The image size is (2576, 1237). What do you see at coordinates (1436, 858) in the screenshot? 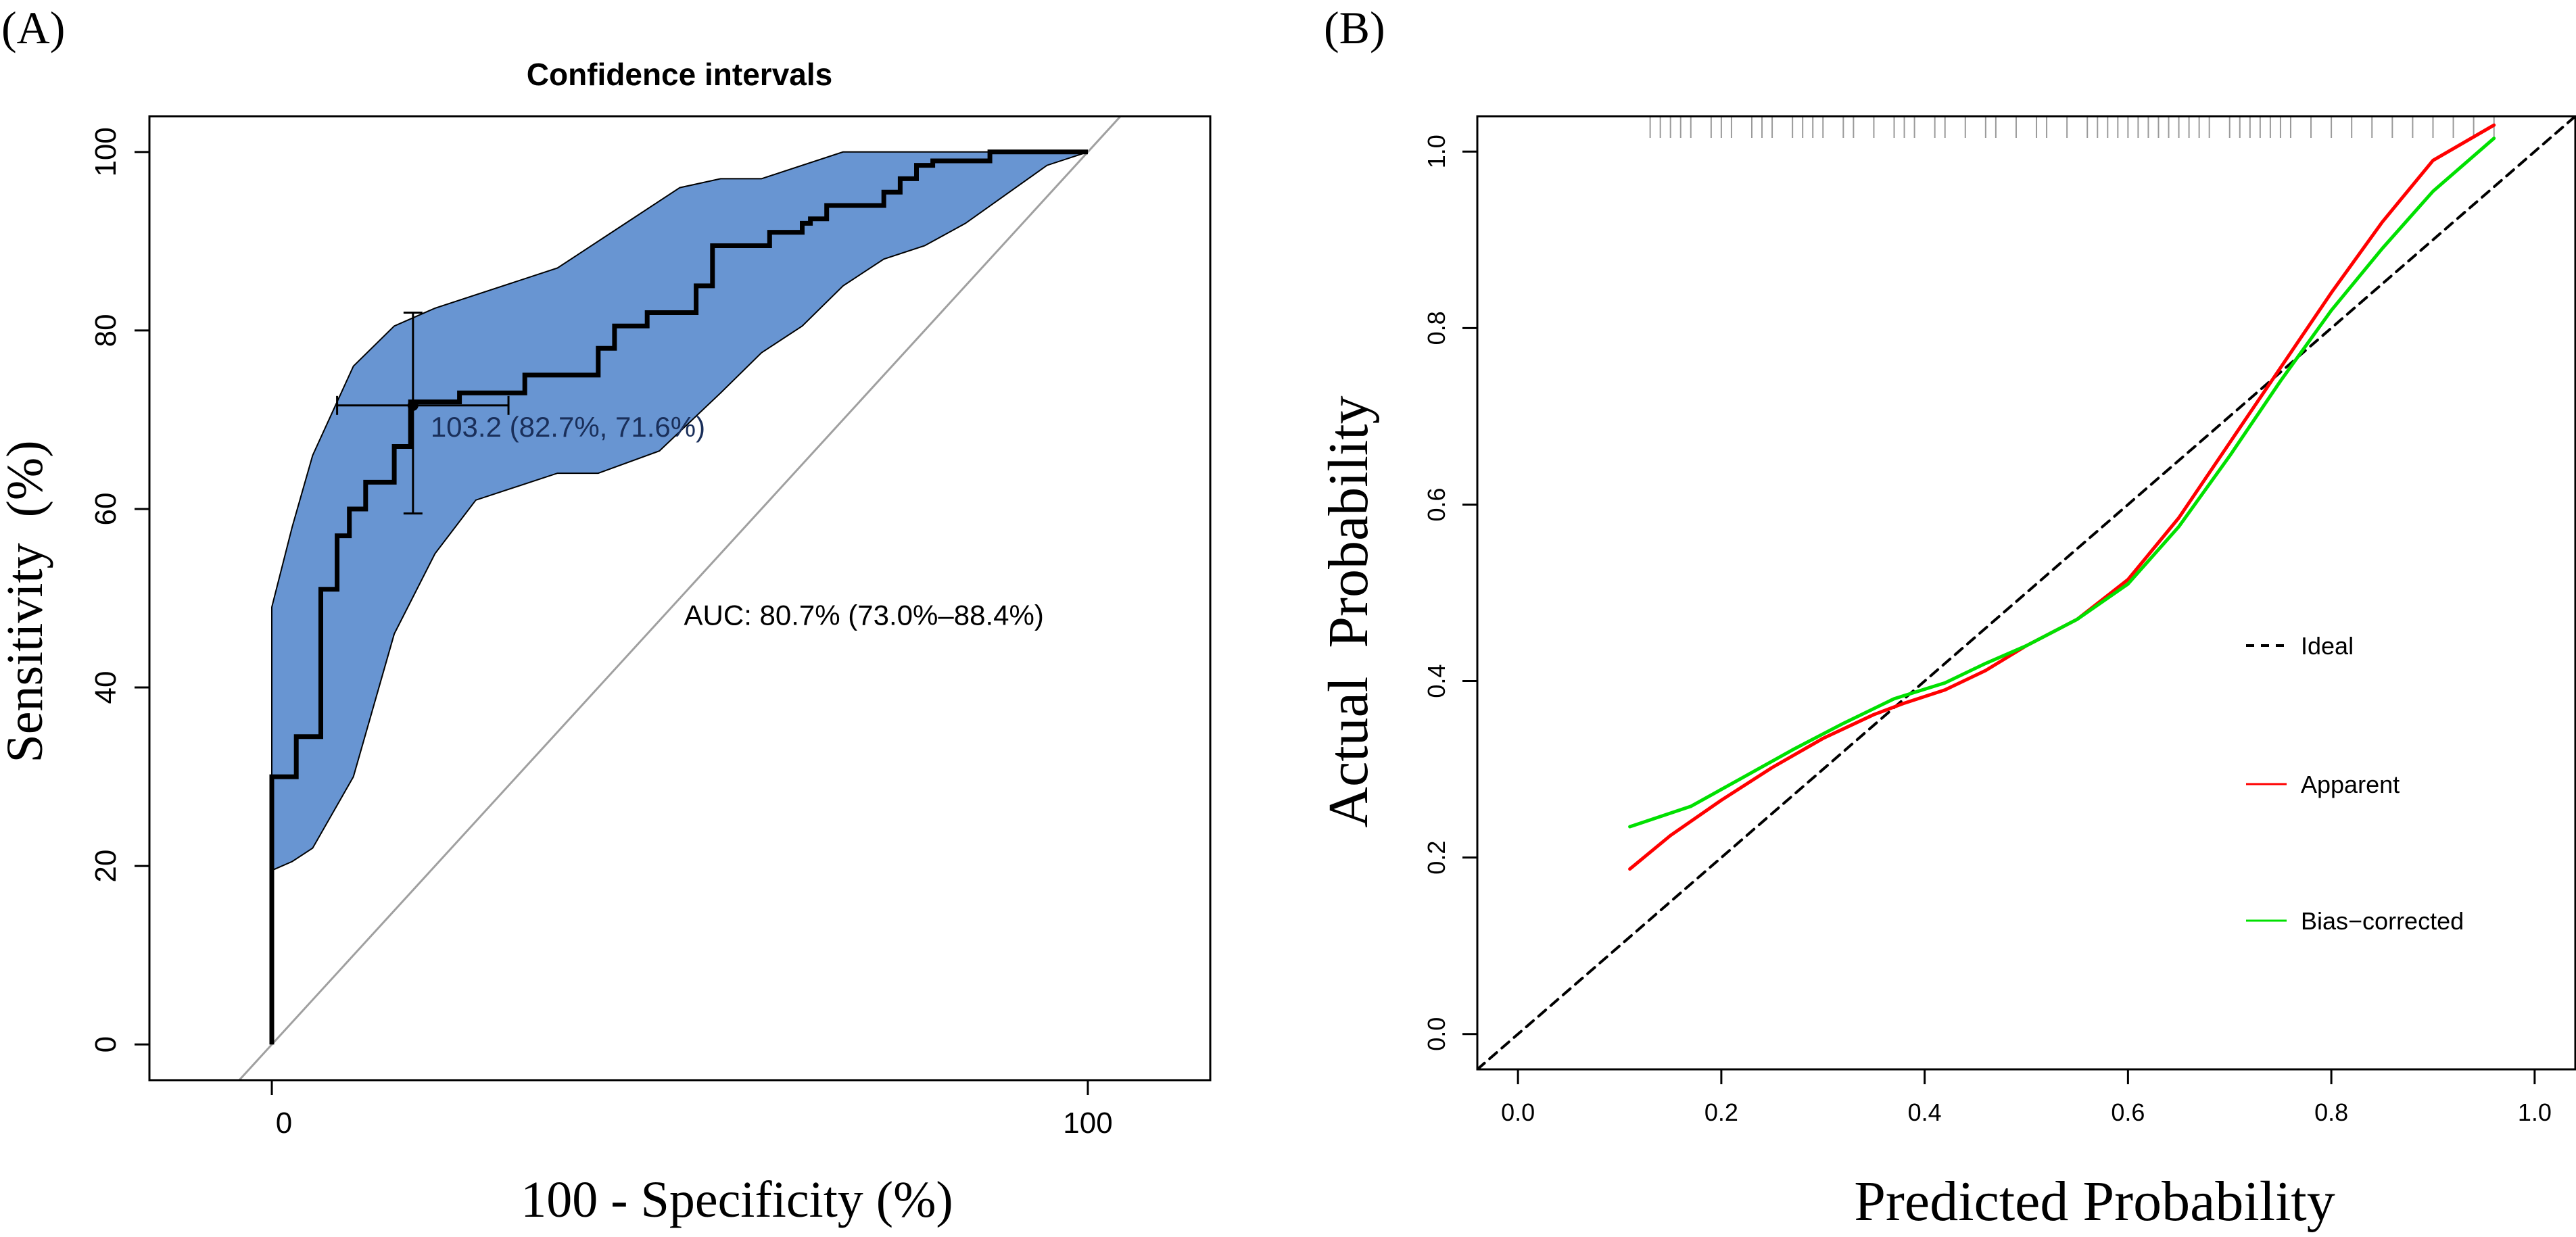
I see `calibration-y-tick-label: 0.2` at bounding box center [1436, 858].